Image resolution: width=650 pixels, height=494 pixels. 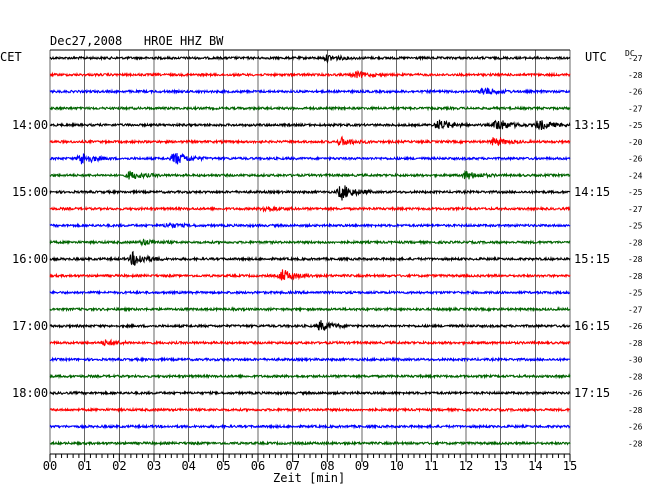 I want to click on right-time-labels: 13:15 14:15 15:15 16:15 17:15, so click(x=592, y=259).